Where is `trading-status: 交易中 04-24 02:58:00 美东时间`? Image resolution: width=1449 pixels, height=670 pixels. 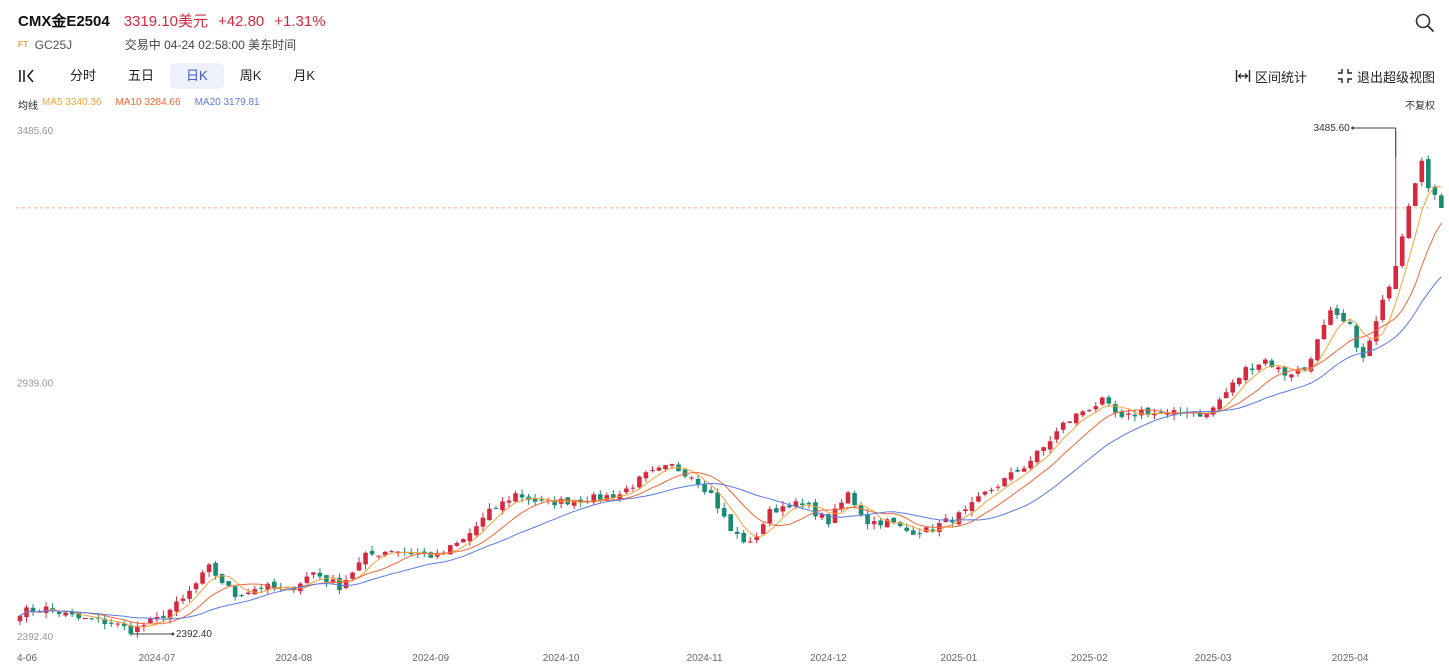
trading-status: 交易中 04-24 02:58:00 美东时间 is located at coordinates (210, 45).